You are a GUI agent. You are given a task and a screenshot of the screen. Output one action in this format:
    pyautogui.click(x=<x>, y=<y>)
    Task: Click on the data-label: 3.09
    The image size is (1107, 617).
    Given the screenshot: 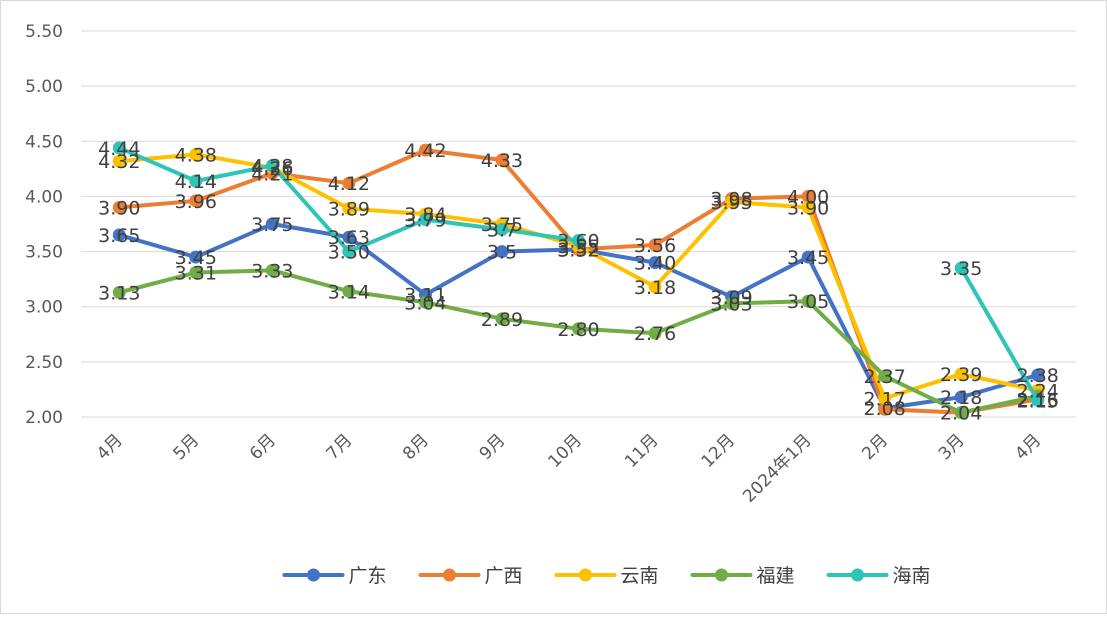 What is the action you would take?
    pyautogui.click(x=731, y=298)
    